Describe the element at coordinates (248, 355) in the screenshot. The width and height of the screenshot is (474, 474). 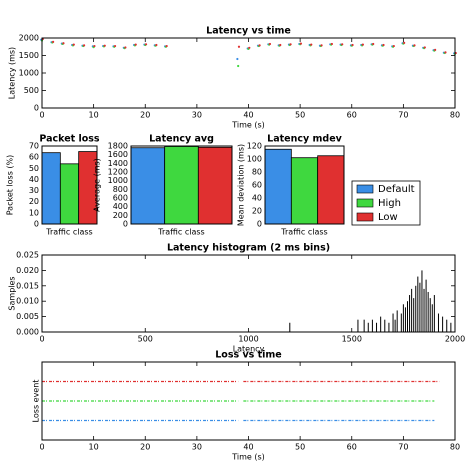
I see `chart-title: Loss vs time` at that location.